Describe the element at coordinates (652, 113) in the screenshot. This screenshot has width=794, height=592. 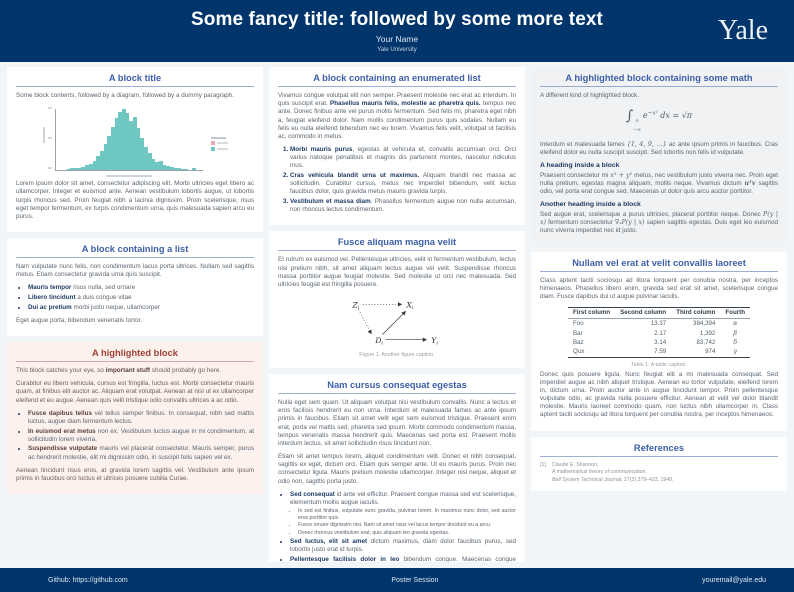
I see `equation-exponent: −x²` at that location.